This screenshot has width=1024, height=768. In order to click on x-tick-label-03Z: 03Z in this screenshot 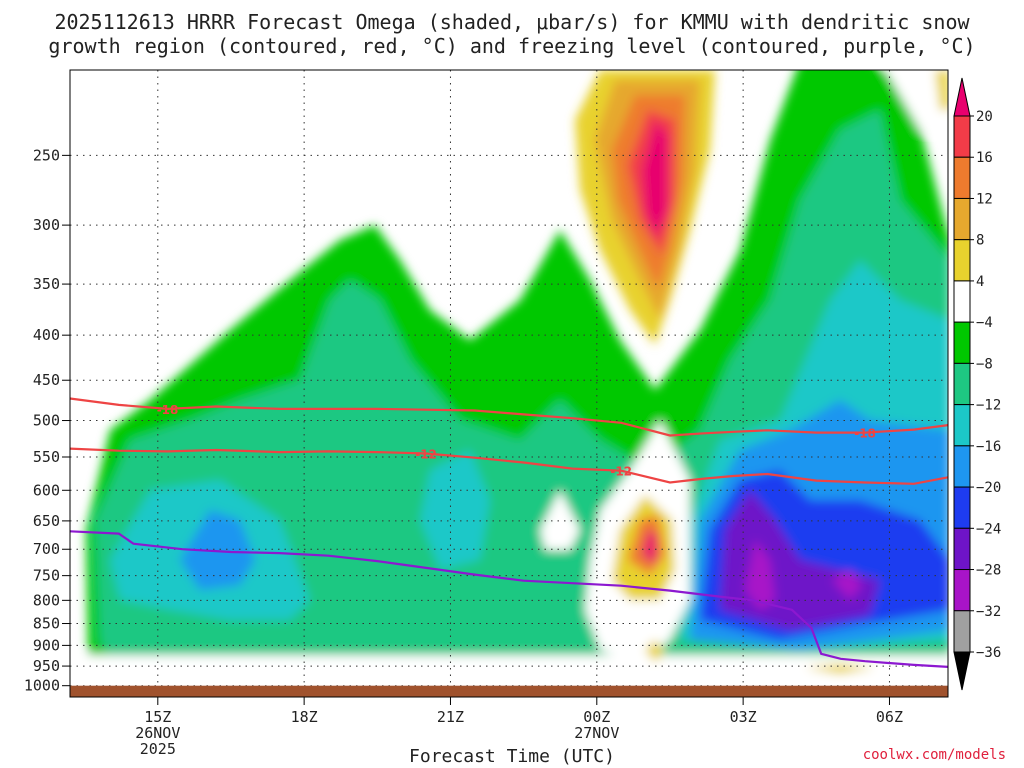, I will do `click(743, 717)`.